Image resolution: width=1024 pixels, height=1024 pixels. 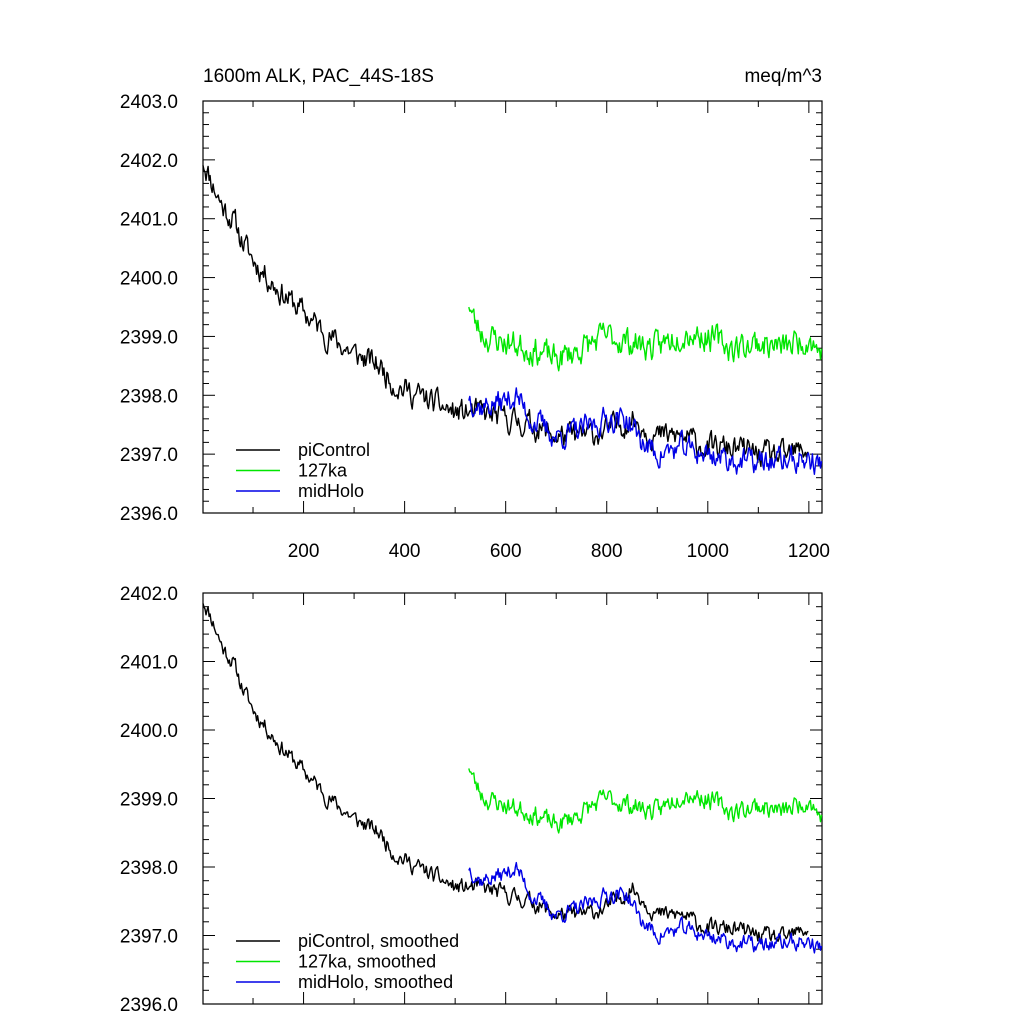 I want to click on figure-title: 1600m ALK, PAC_44S-18S, so click(x=318, y=76).